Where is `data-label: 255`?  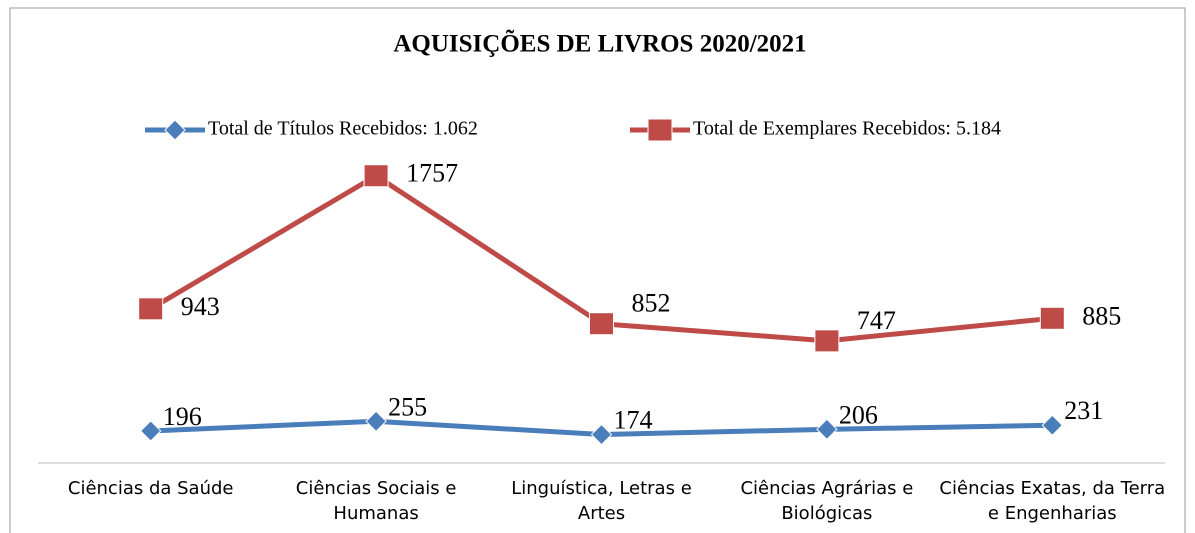 data-label: 255 is located at coordinates (407, 406).